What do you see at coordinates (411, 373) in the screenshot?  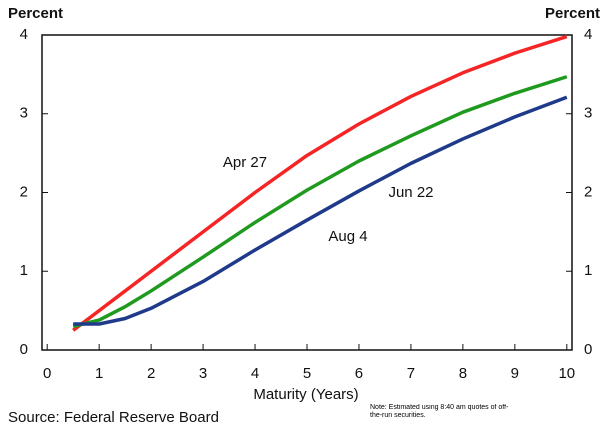 I see `x-tick-label: 7` at bounding box center [411, 373].